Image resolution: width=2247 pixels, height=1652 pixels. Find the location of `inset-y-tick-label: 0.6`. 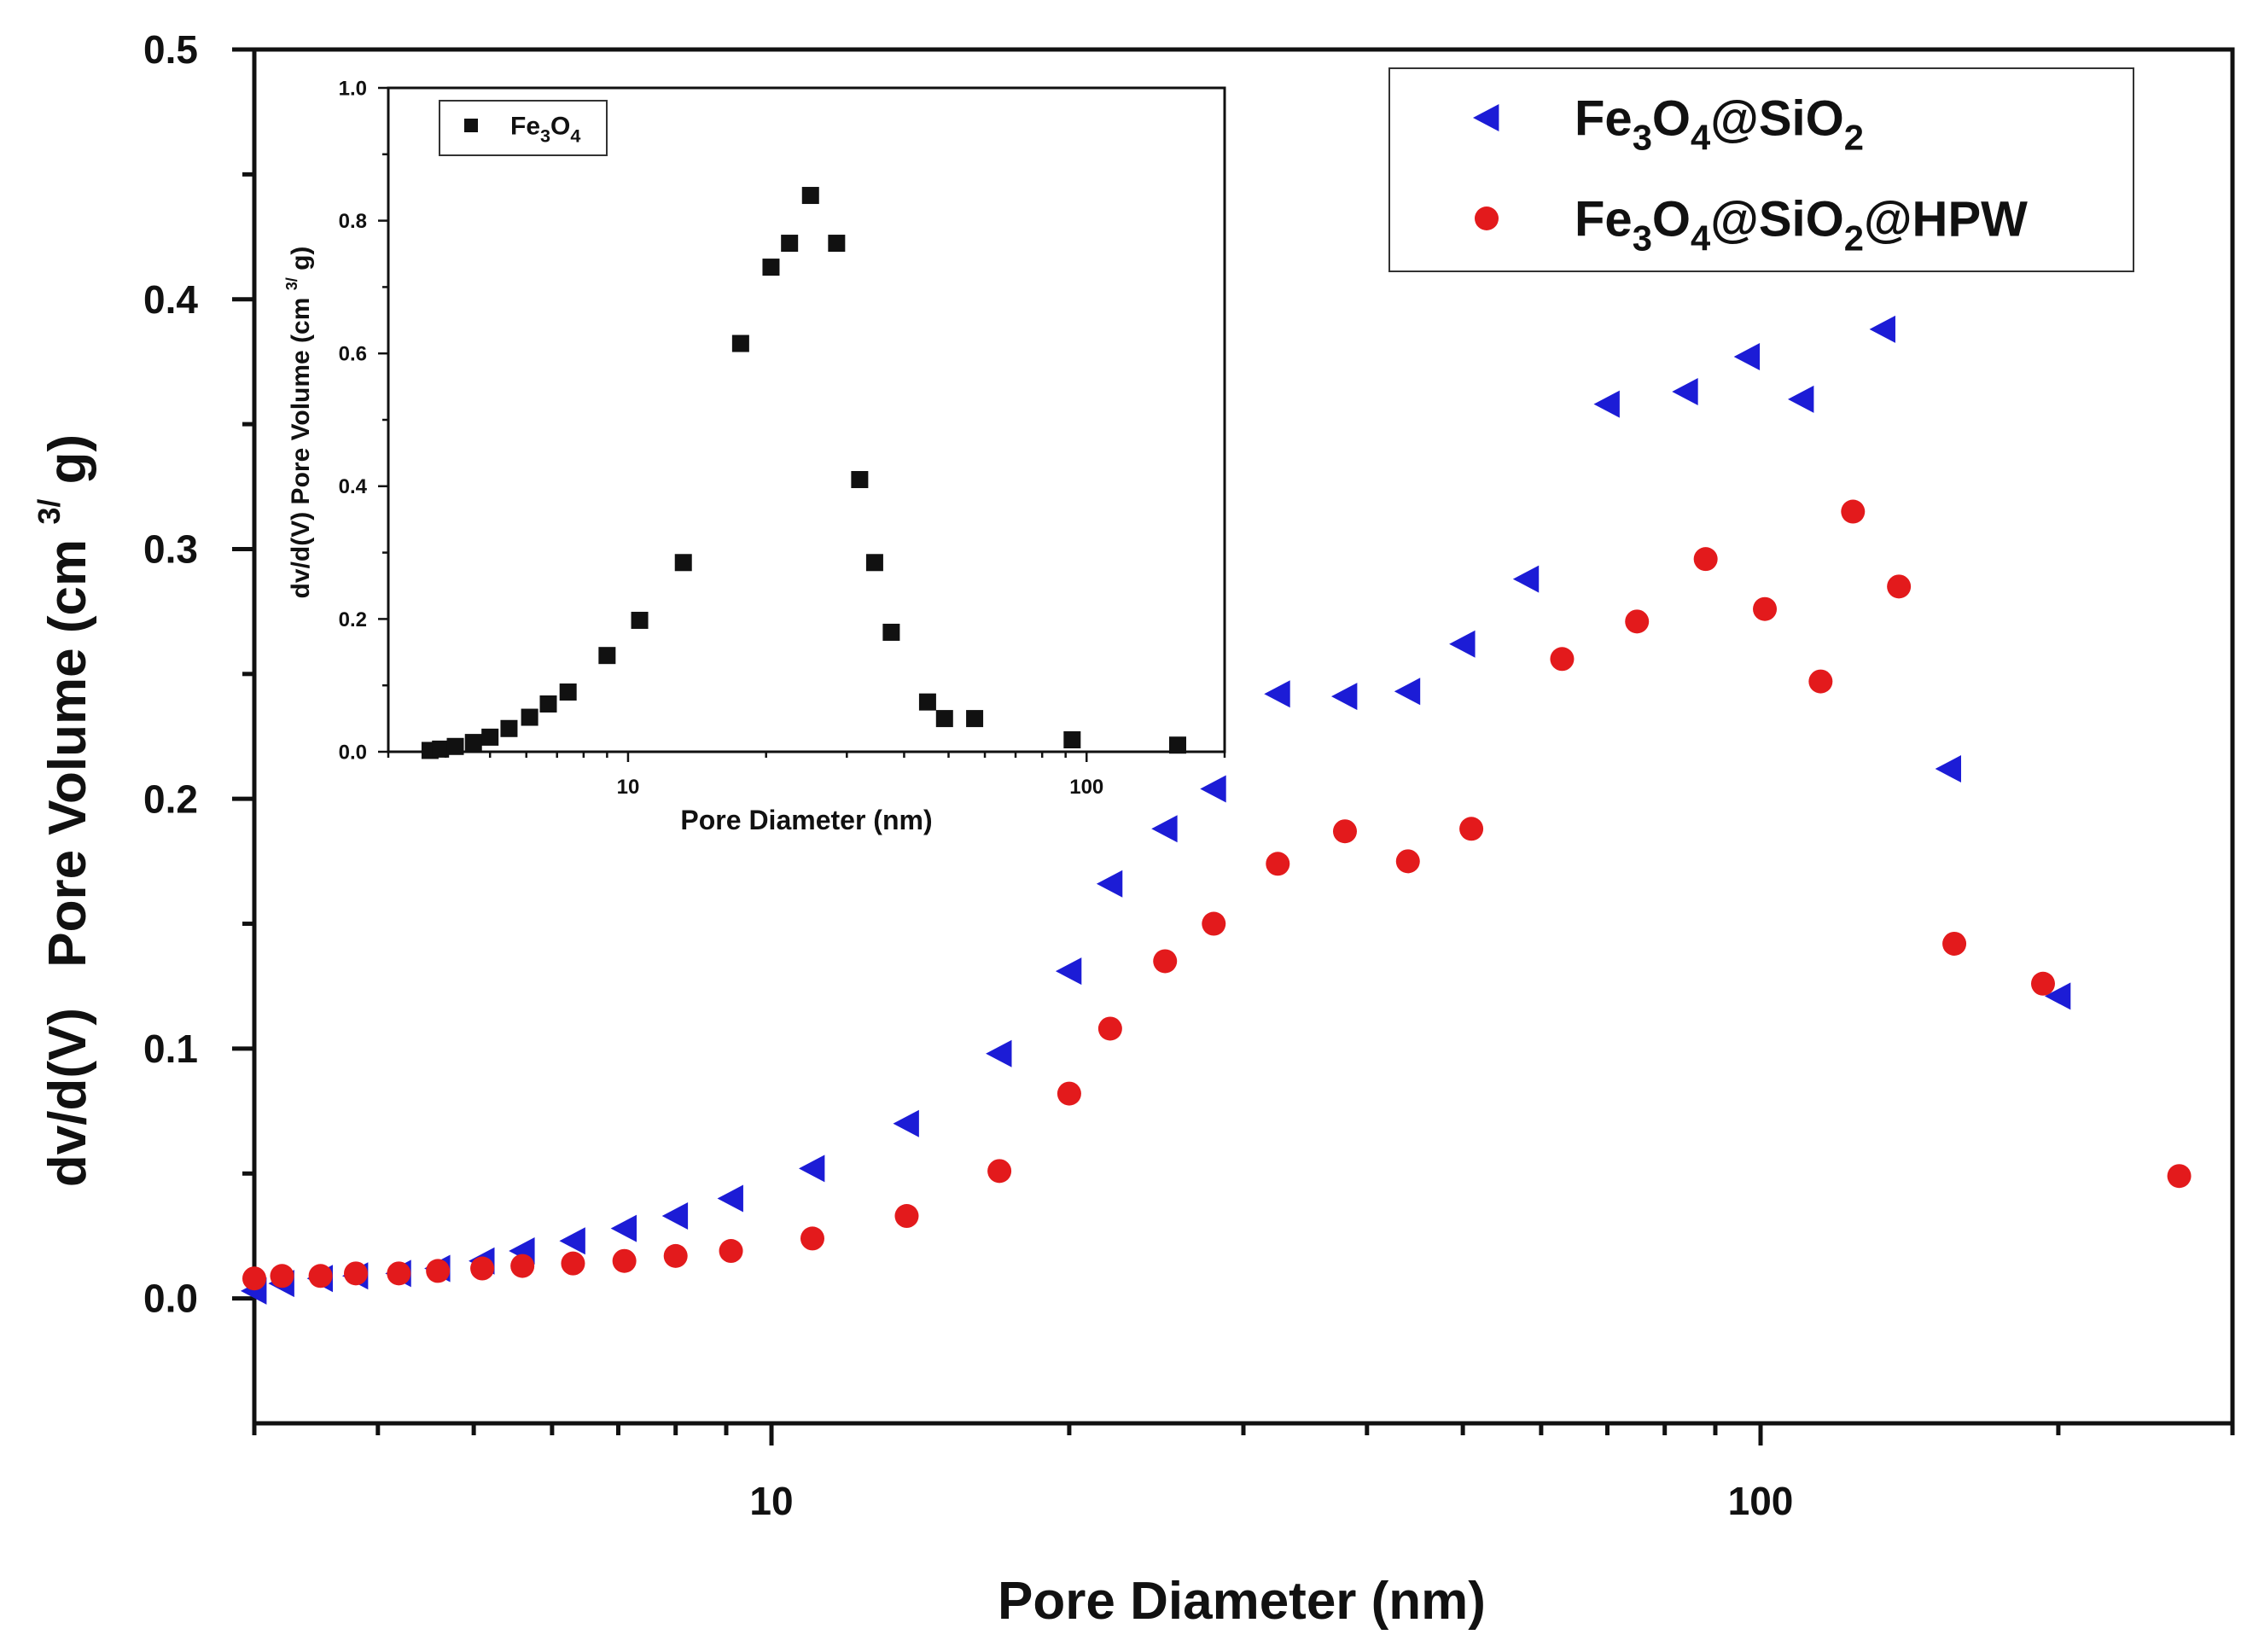

inset-y-tick-label: 0.6 is located at coordinates (353, 354).